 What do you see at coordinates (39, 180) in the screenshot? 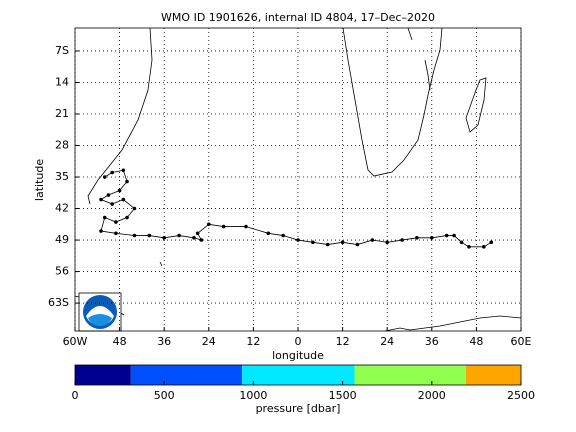
I see `y-axis-label: latitude` at bounding box center [39, 180].